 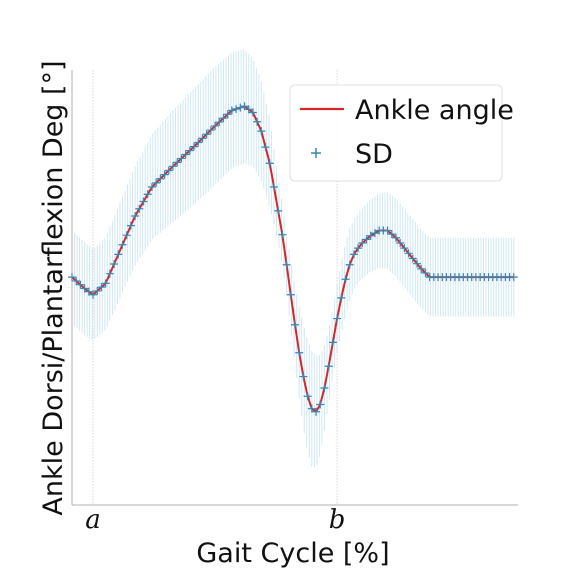 What do you see at coordinates (374, 154) in the screenshot?
I see `legend-entry-sd: SD` at bounding box center [374, 154].